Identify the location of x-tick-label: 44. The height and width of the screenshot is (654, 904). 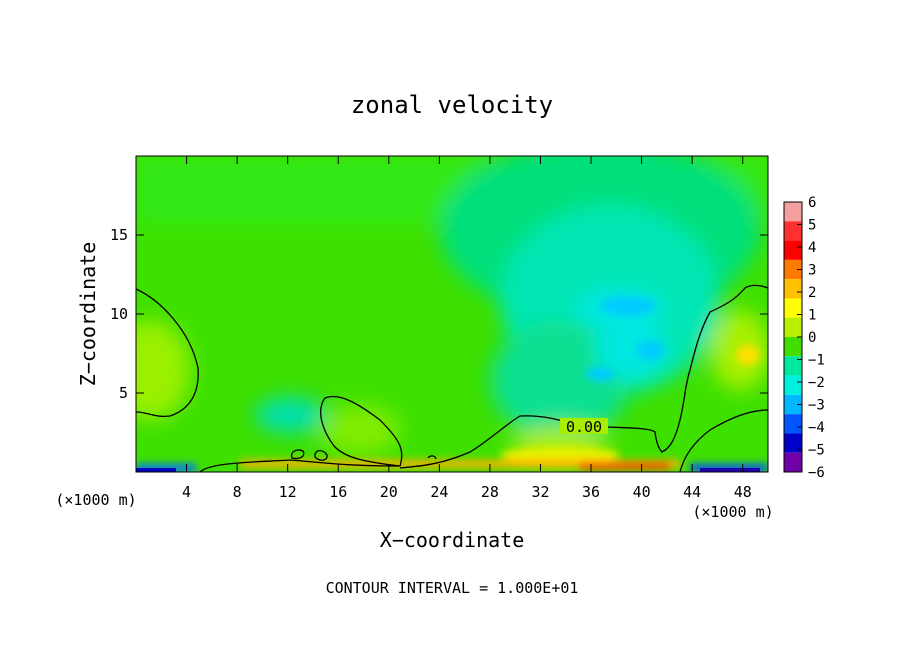
(692, 492).